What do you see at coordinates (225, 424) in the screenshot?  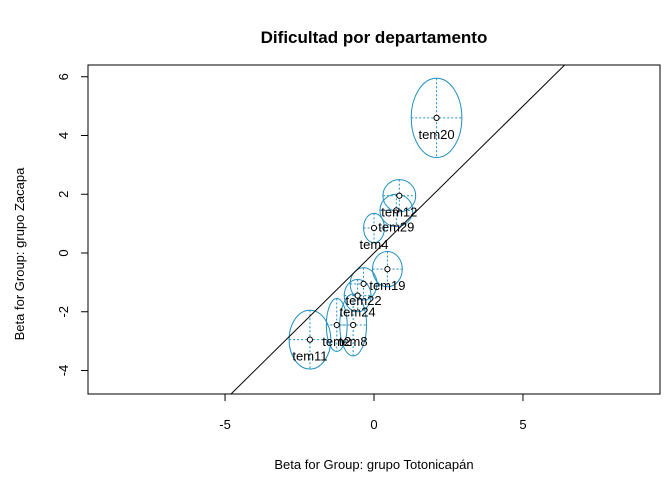 I see `x-tick-label: -5` at bounding box center [225, 424].